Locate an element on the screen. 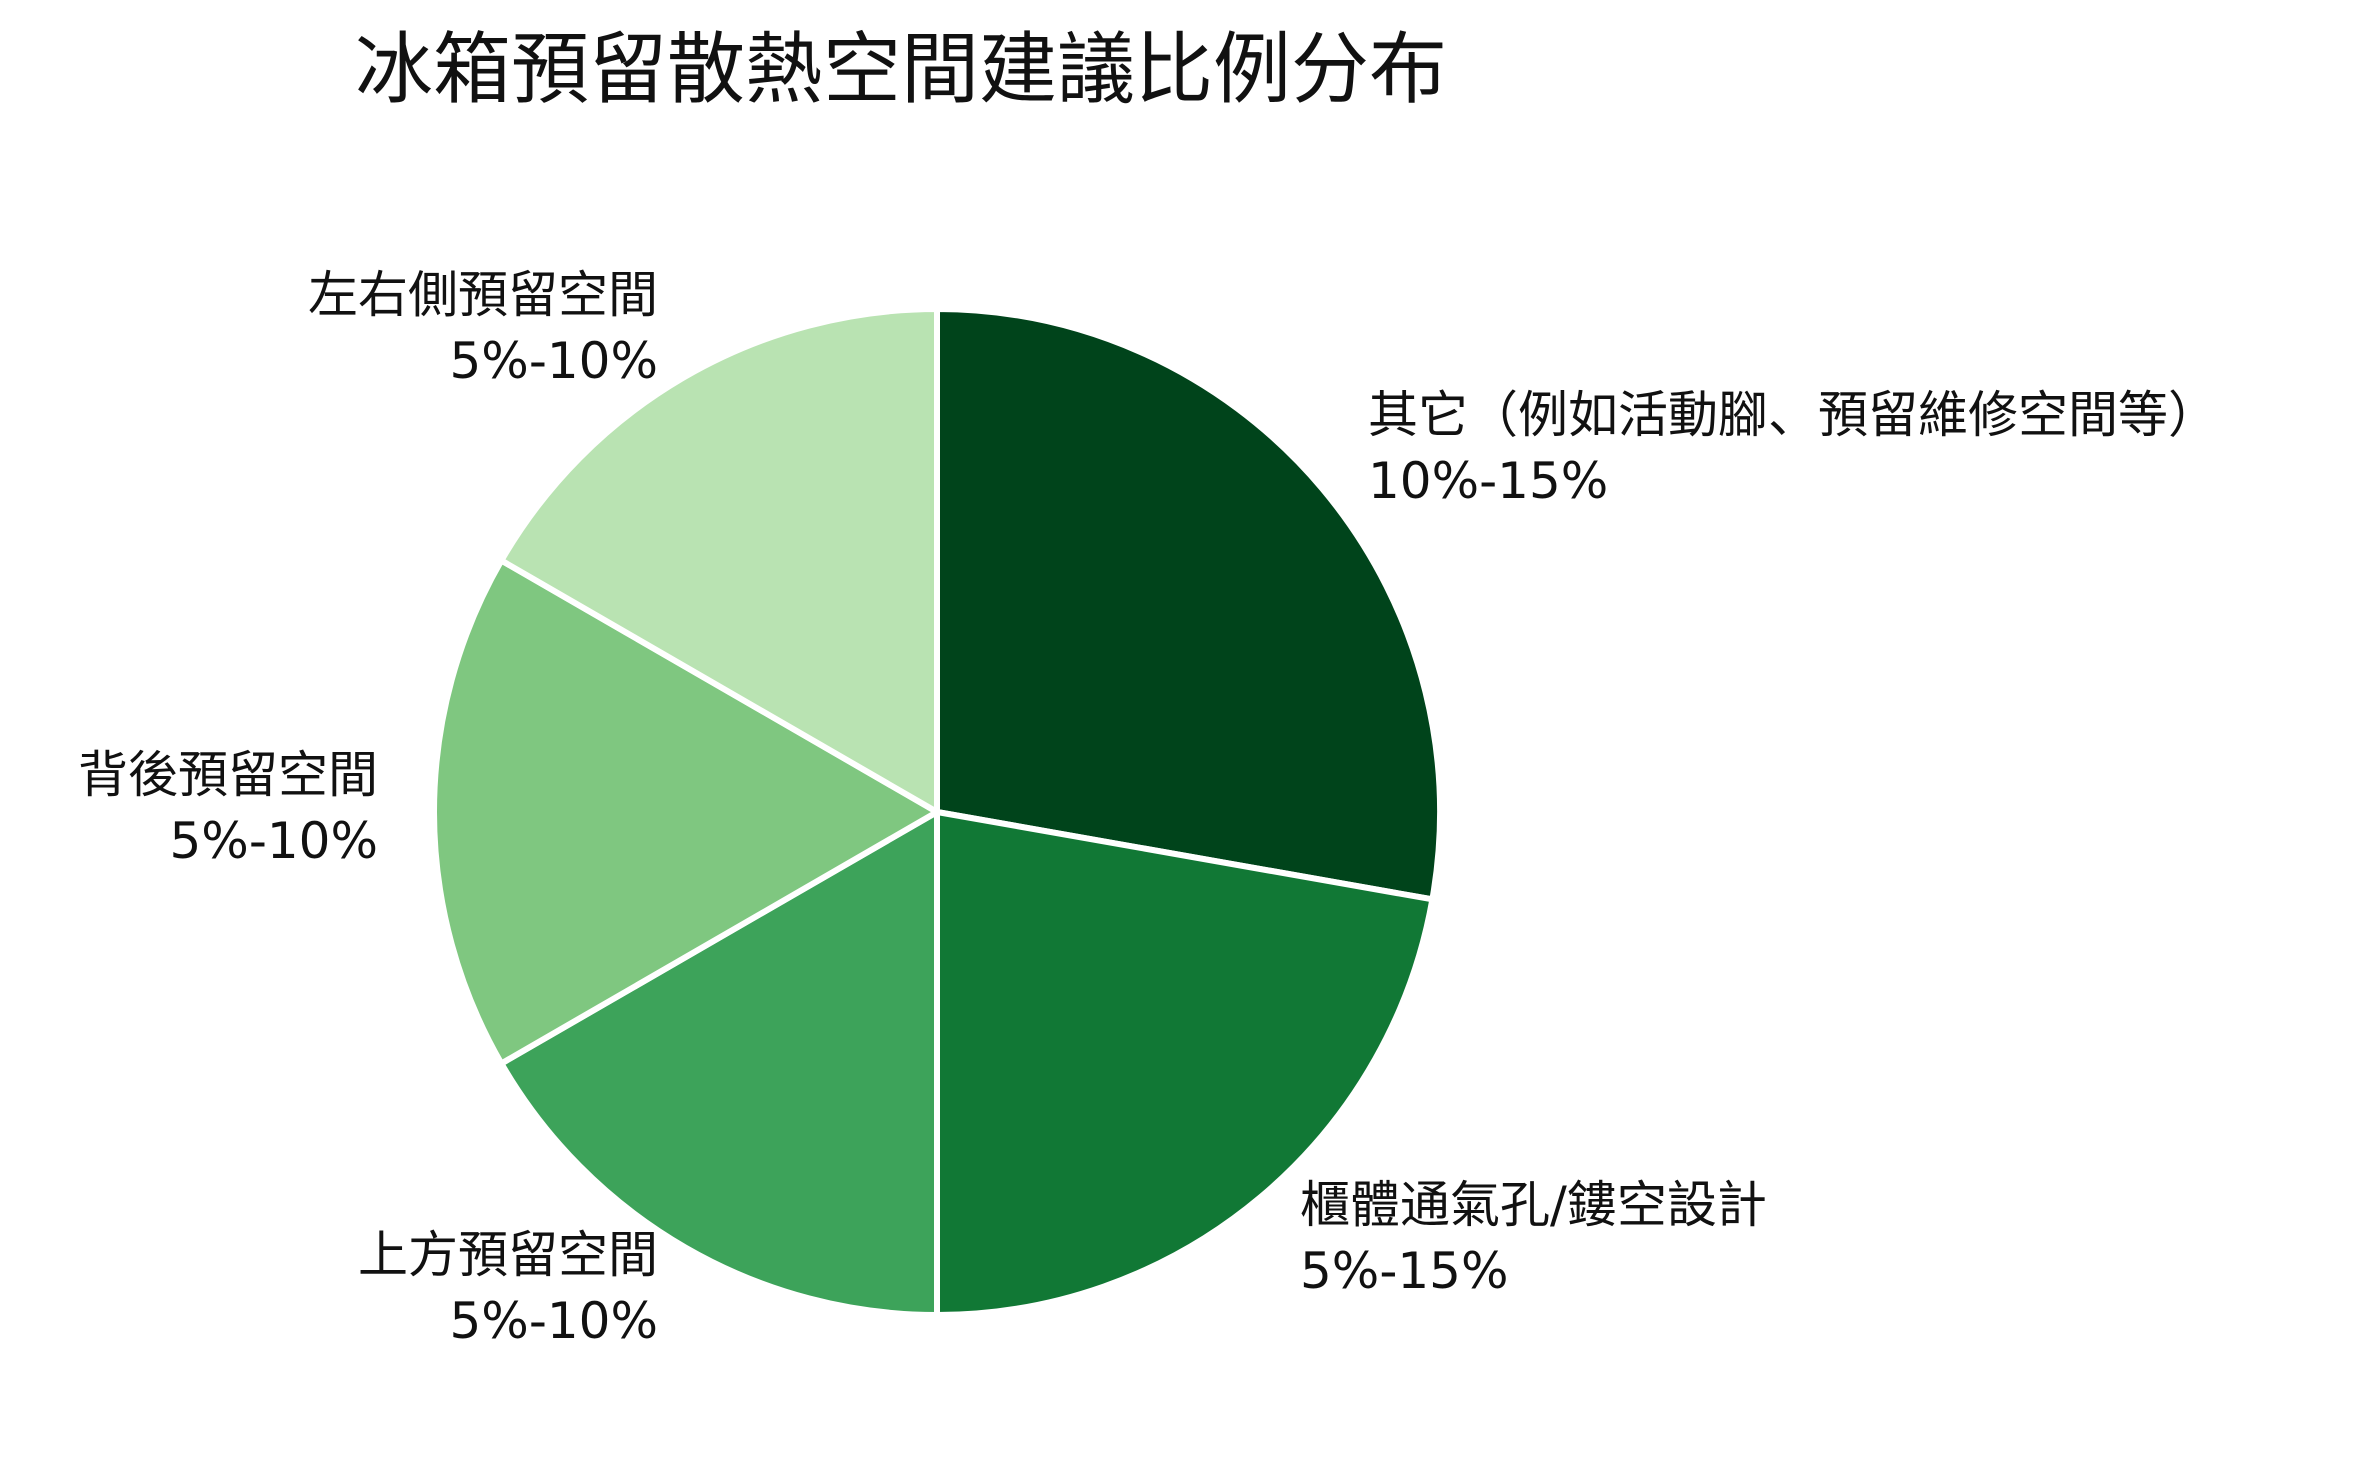 This screenshot has width=2379, height=1468. slice-label-4: 背後預留空間 is located at coordinates (228, 775).